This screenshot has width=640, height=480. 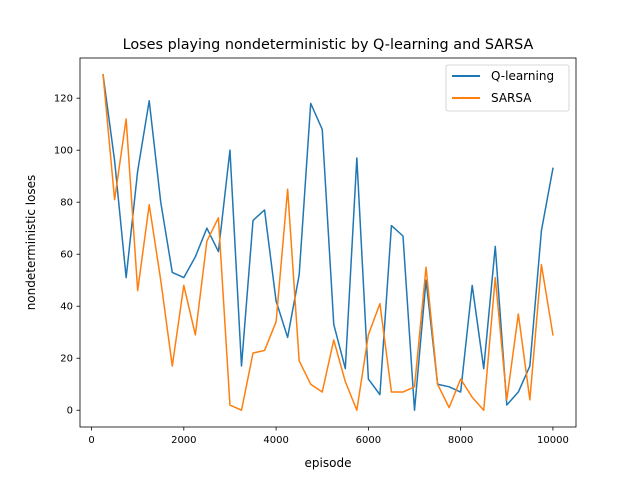 I want to click on x-tick-label: 4000, so click(x=275, y=440).